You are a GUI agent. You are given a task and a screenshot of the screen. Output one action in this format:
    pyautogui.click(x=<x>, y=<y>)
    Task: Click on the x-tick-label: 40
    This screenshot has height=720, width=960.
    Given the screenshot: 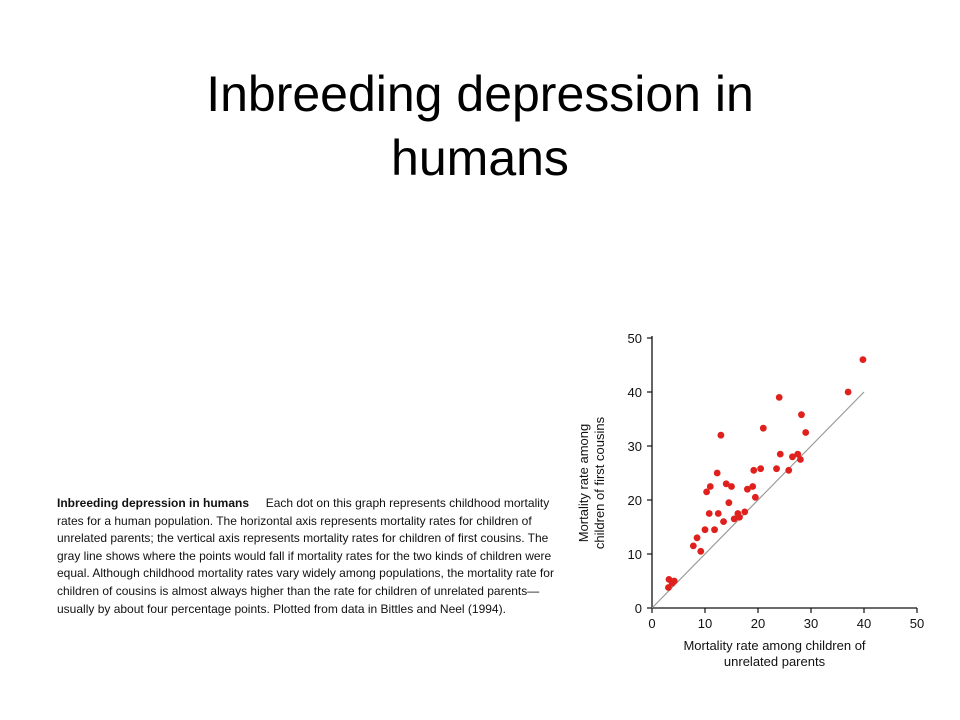 What is the action you would take?
    pyautogui.click(x=864, y=623)
    